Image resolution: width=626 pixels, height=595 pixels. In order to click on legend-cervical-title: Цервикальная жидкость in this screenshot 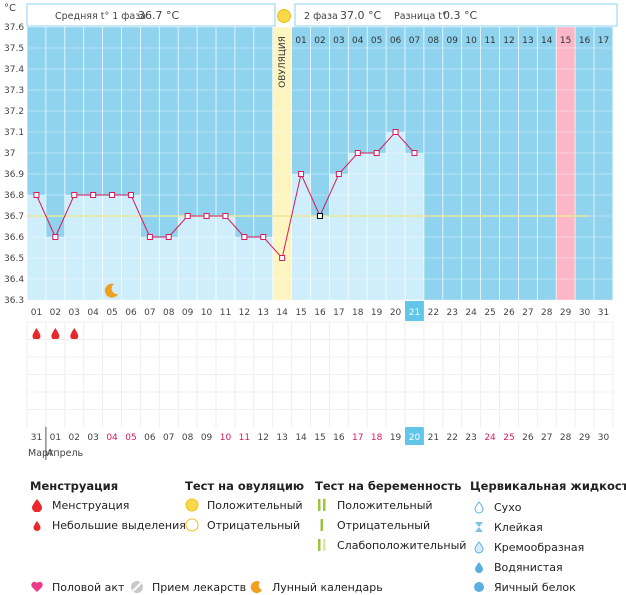, I will do `click(548, 486)`.